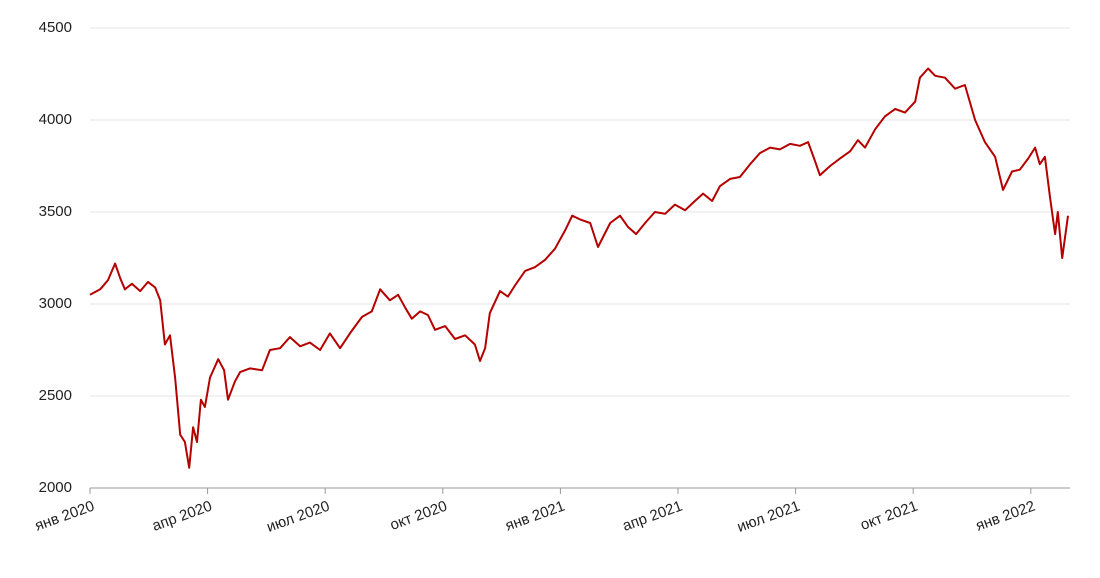 The width and height of the screenshot is (1100, 578). What do you see at coordinates (182, 516) in the screenshot?
I see `x-tick-label: апр 2020` at bounding box center [182, 516].